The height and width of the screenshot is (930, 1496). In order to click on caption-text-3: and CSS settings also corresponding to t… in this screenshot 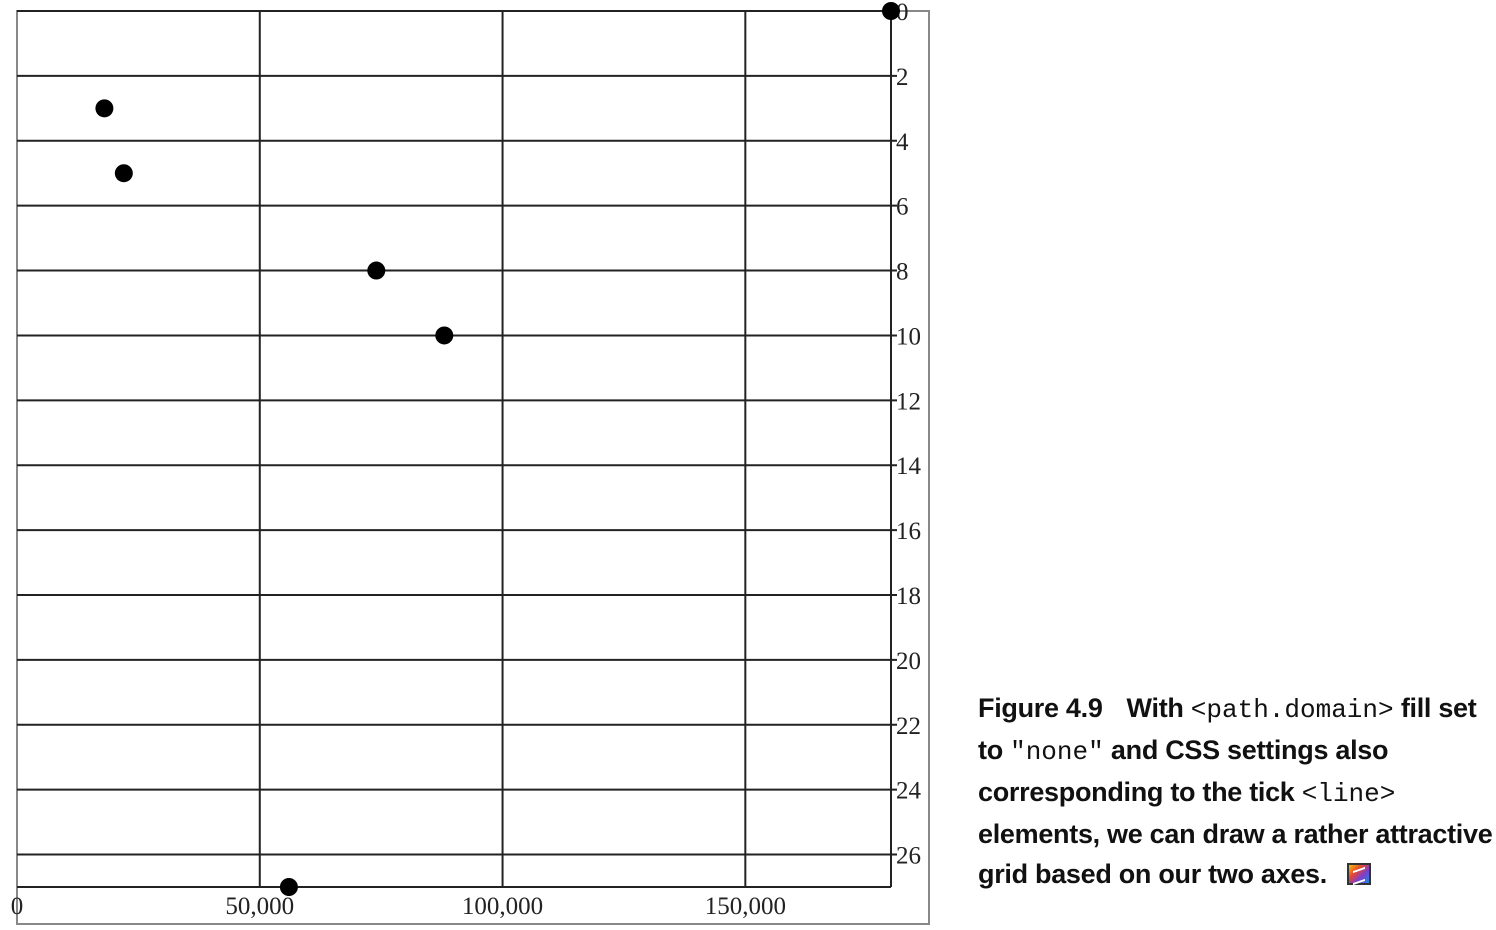, I will do `click(1183, 771)`.